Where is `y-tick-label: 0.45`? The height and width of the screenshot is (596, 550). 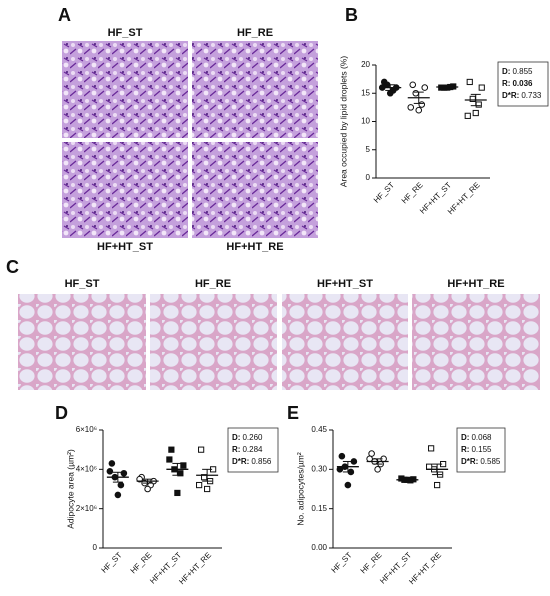
y-tick-label: 0.45 is located at coordinates (319, 429).